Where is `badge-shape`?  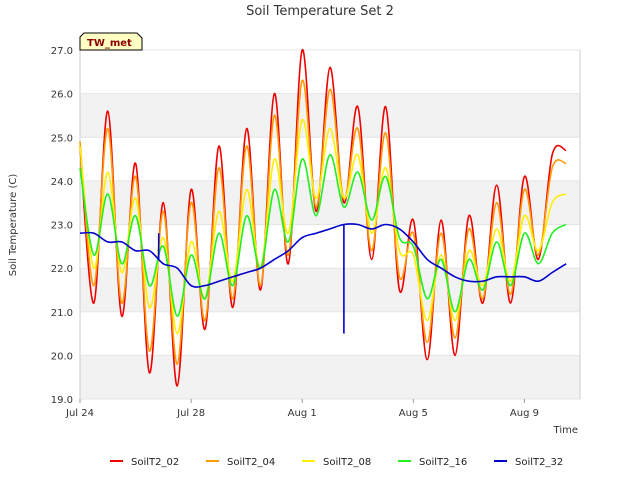
badge-shape is located at coordinates (111, 41).